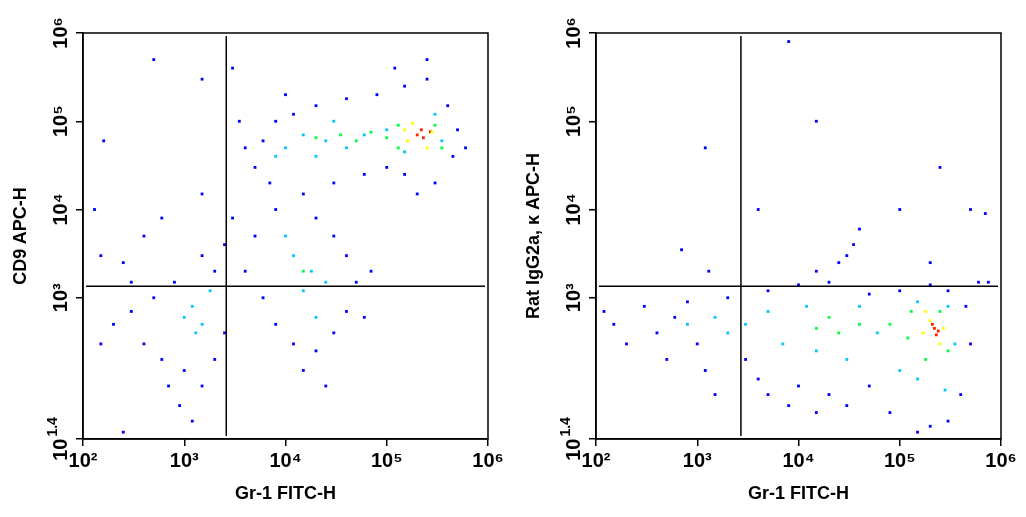  What do you see at coordinates (532, 236) in the screenshot?
I see `y-axis-title: Rat IgG2a, κ APC-H` at bounding box center [532, 236].